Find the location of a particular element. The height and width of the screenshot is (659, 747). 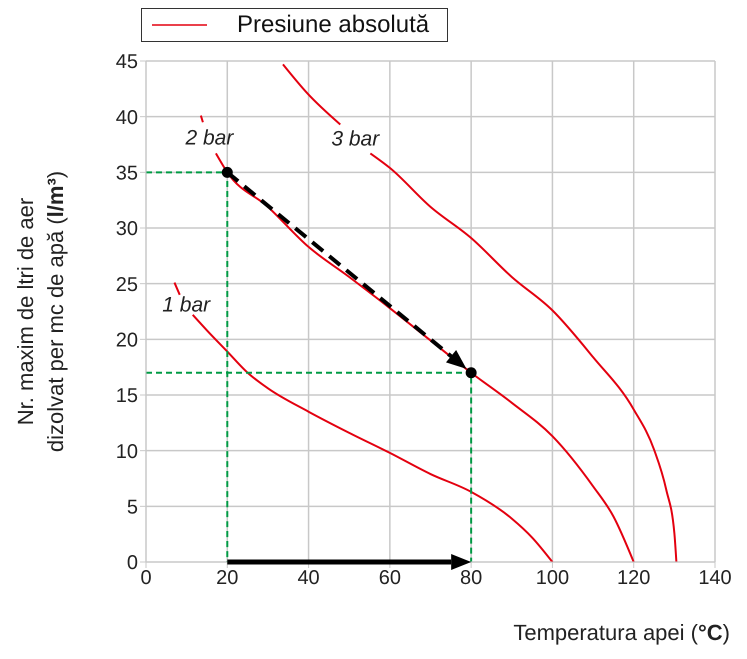

x-tick-label: 60 is located at coordinates (389, 578).